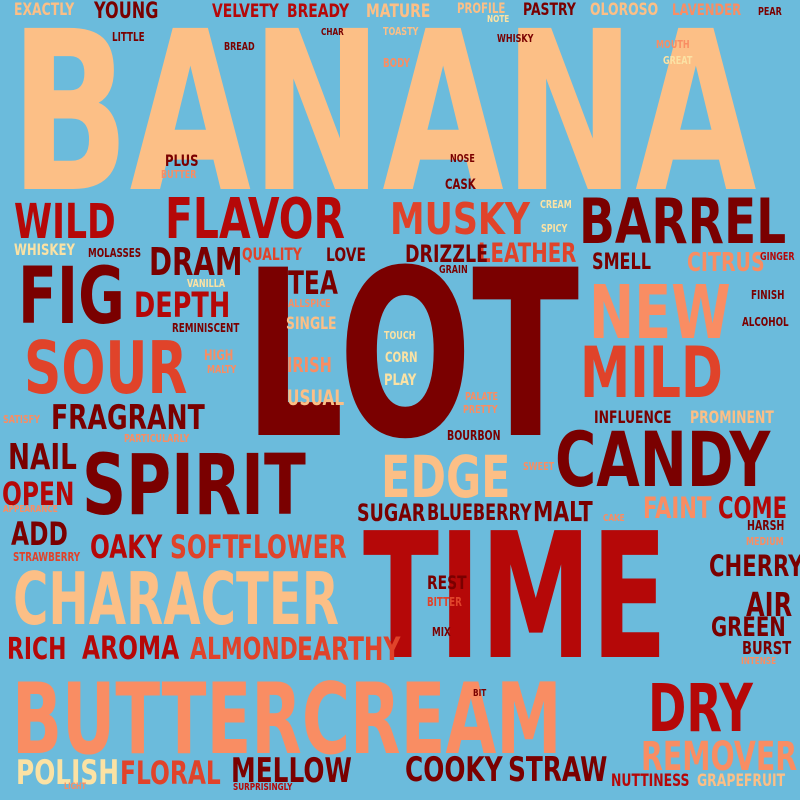 The image size is (800, 800). What do you see at coordinates (287, 720) in the screenshot?
I see `word-buttercream: BUTTERCREAM` at bounding box center [287, 720].